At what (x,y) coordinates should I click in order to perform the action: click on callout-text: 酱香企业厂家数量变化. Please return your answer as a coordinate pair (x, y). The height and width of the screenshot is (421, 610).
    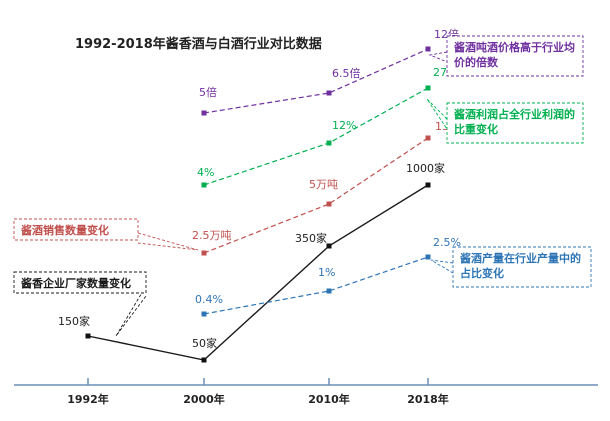
    Looking at the image, I should click on (76, 283).